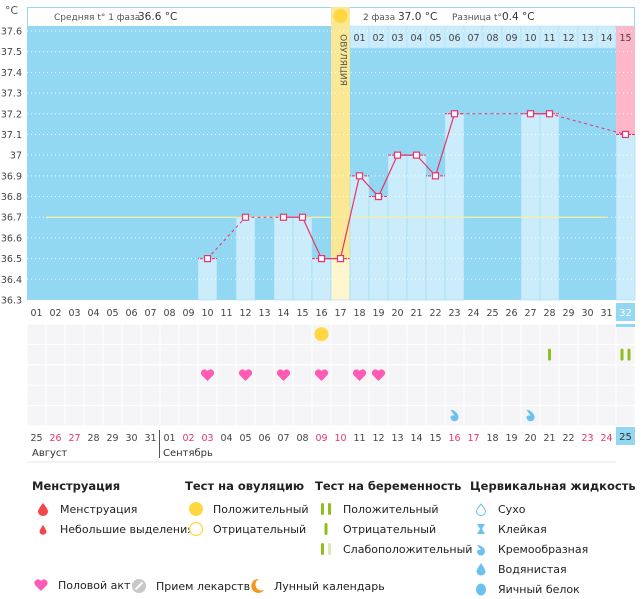  Describe the element at coordinates (264, 438) in the screenshot. I see `calendar-date-label: 06` at that location.